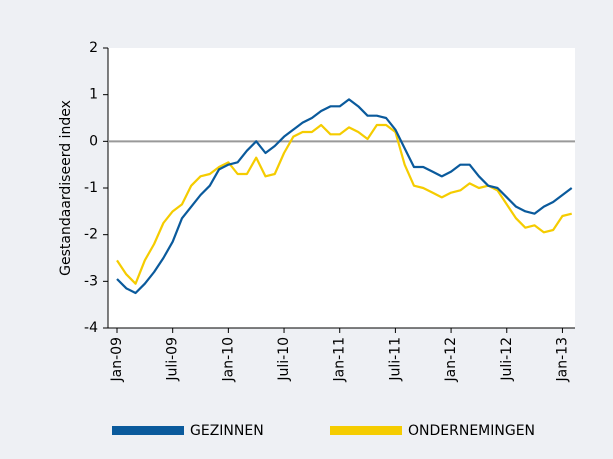  Describe the element at coordinates (93, 95) in the screenshot. I see `y-tick-label: 1` at that location.